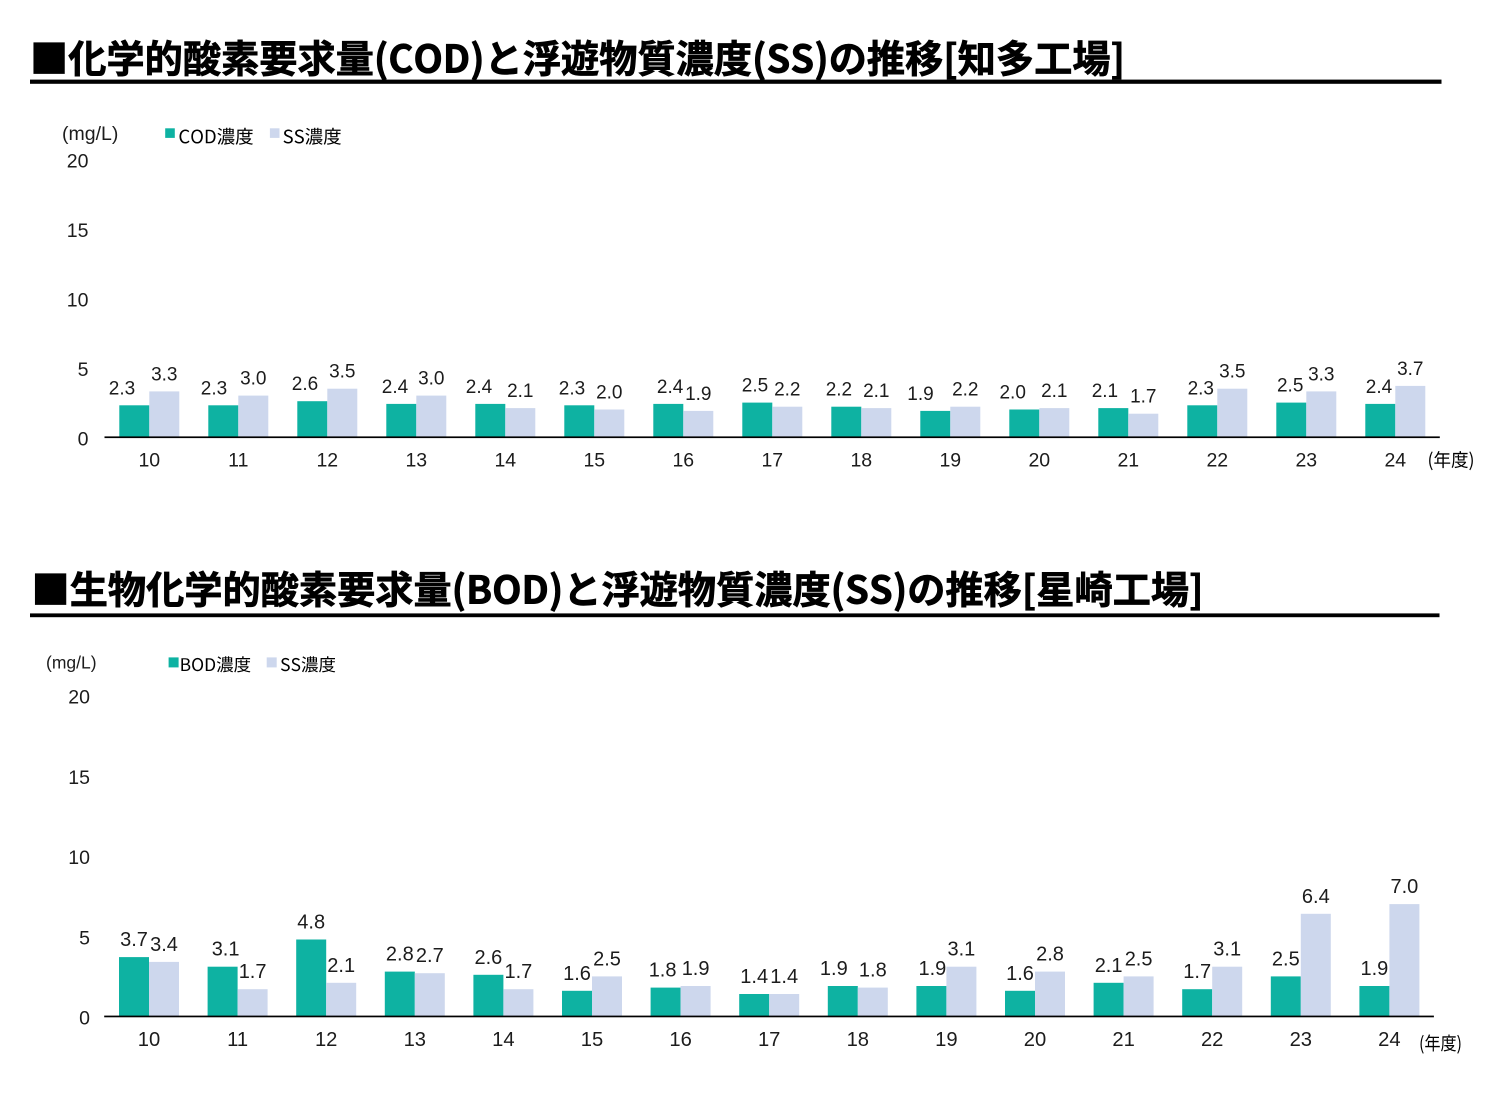  I want to click on svg-text: 4.8, so click(311, 922).